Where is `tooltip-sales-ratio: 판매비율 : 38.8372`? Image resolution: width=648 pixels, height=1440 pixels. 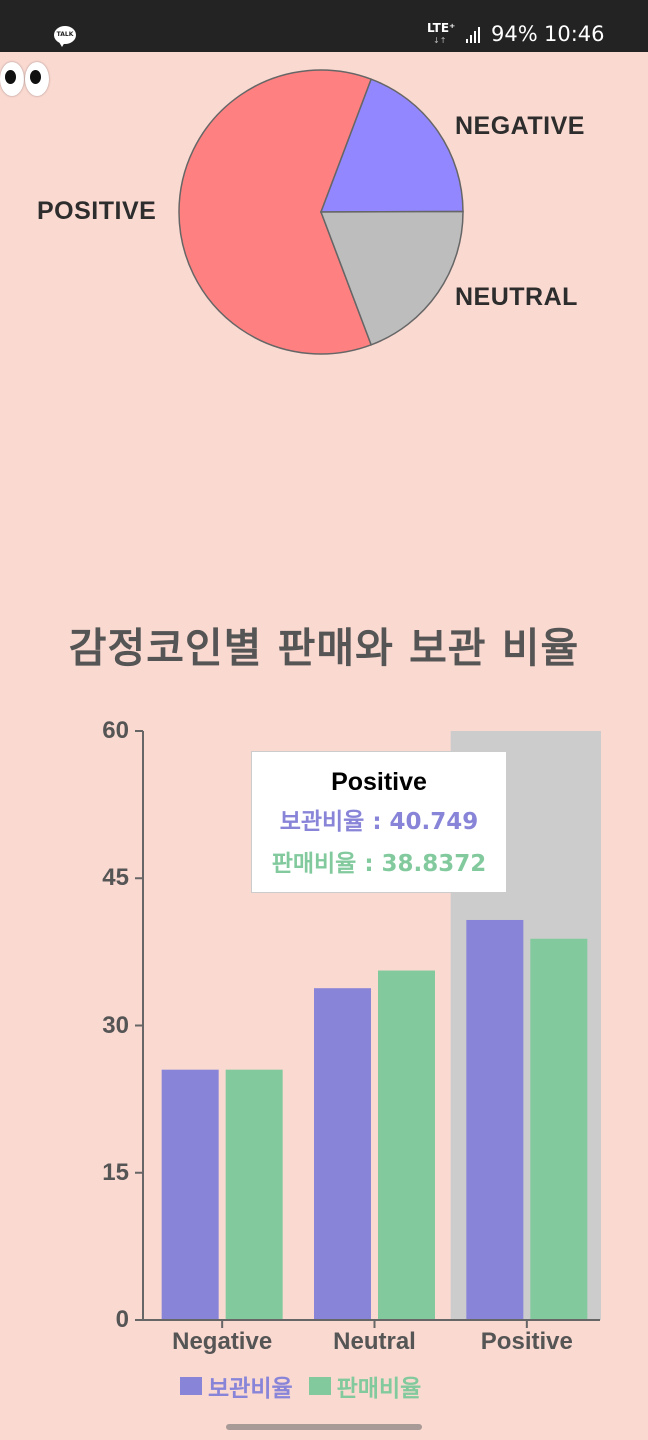
tooltip-sales-ratio: 판매비율 : 38.8372 is located at coordinates (379, 864).